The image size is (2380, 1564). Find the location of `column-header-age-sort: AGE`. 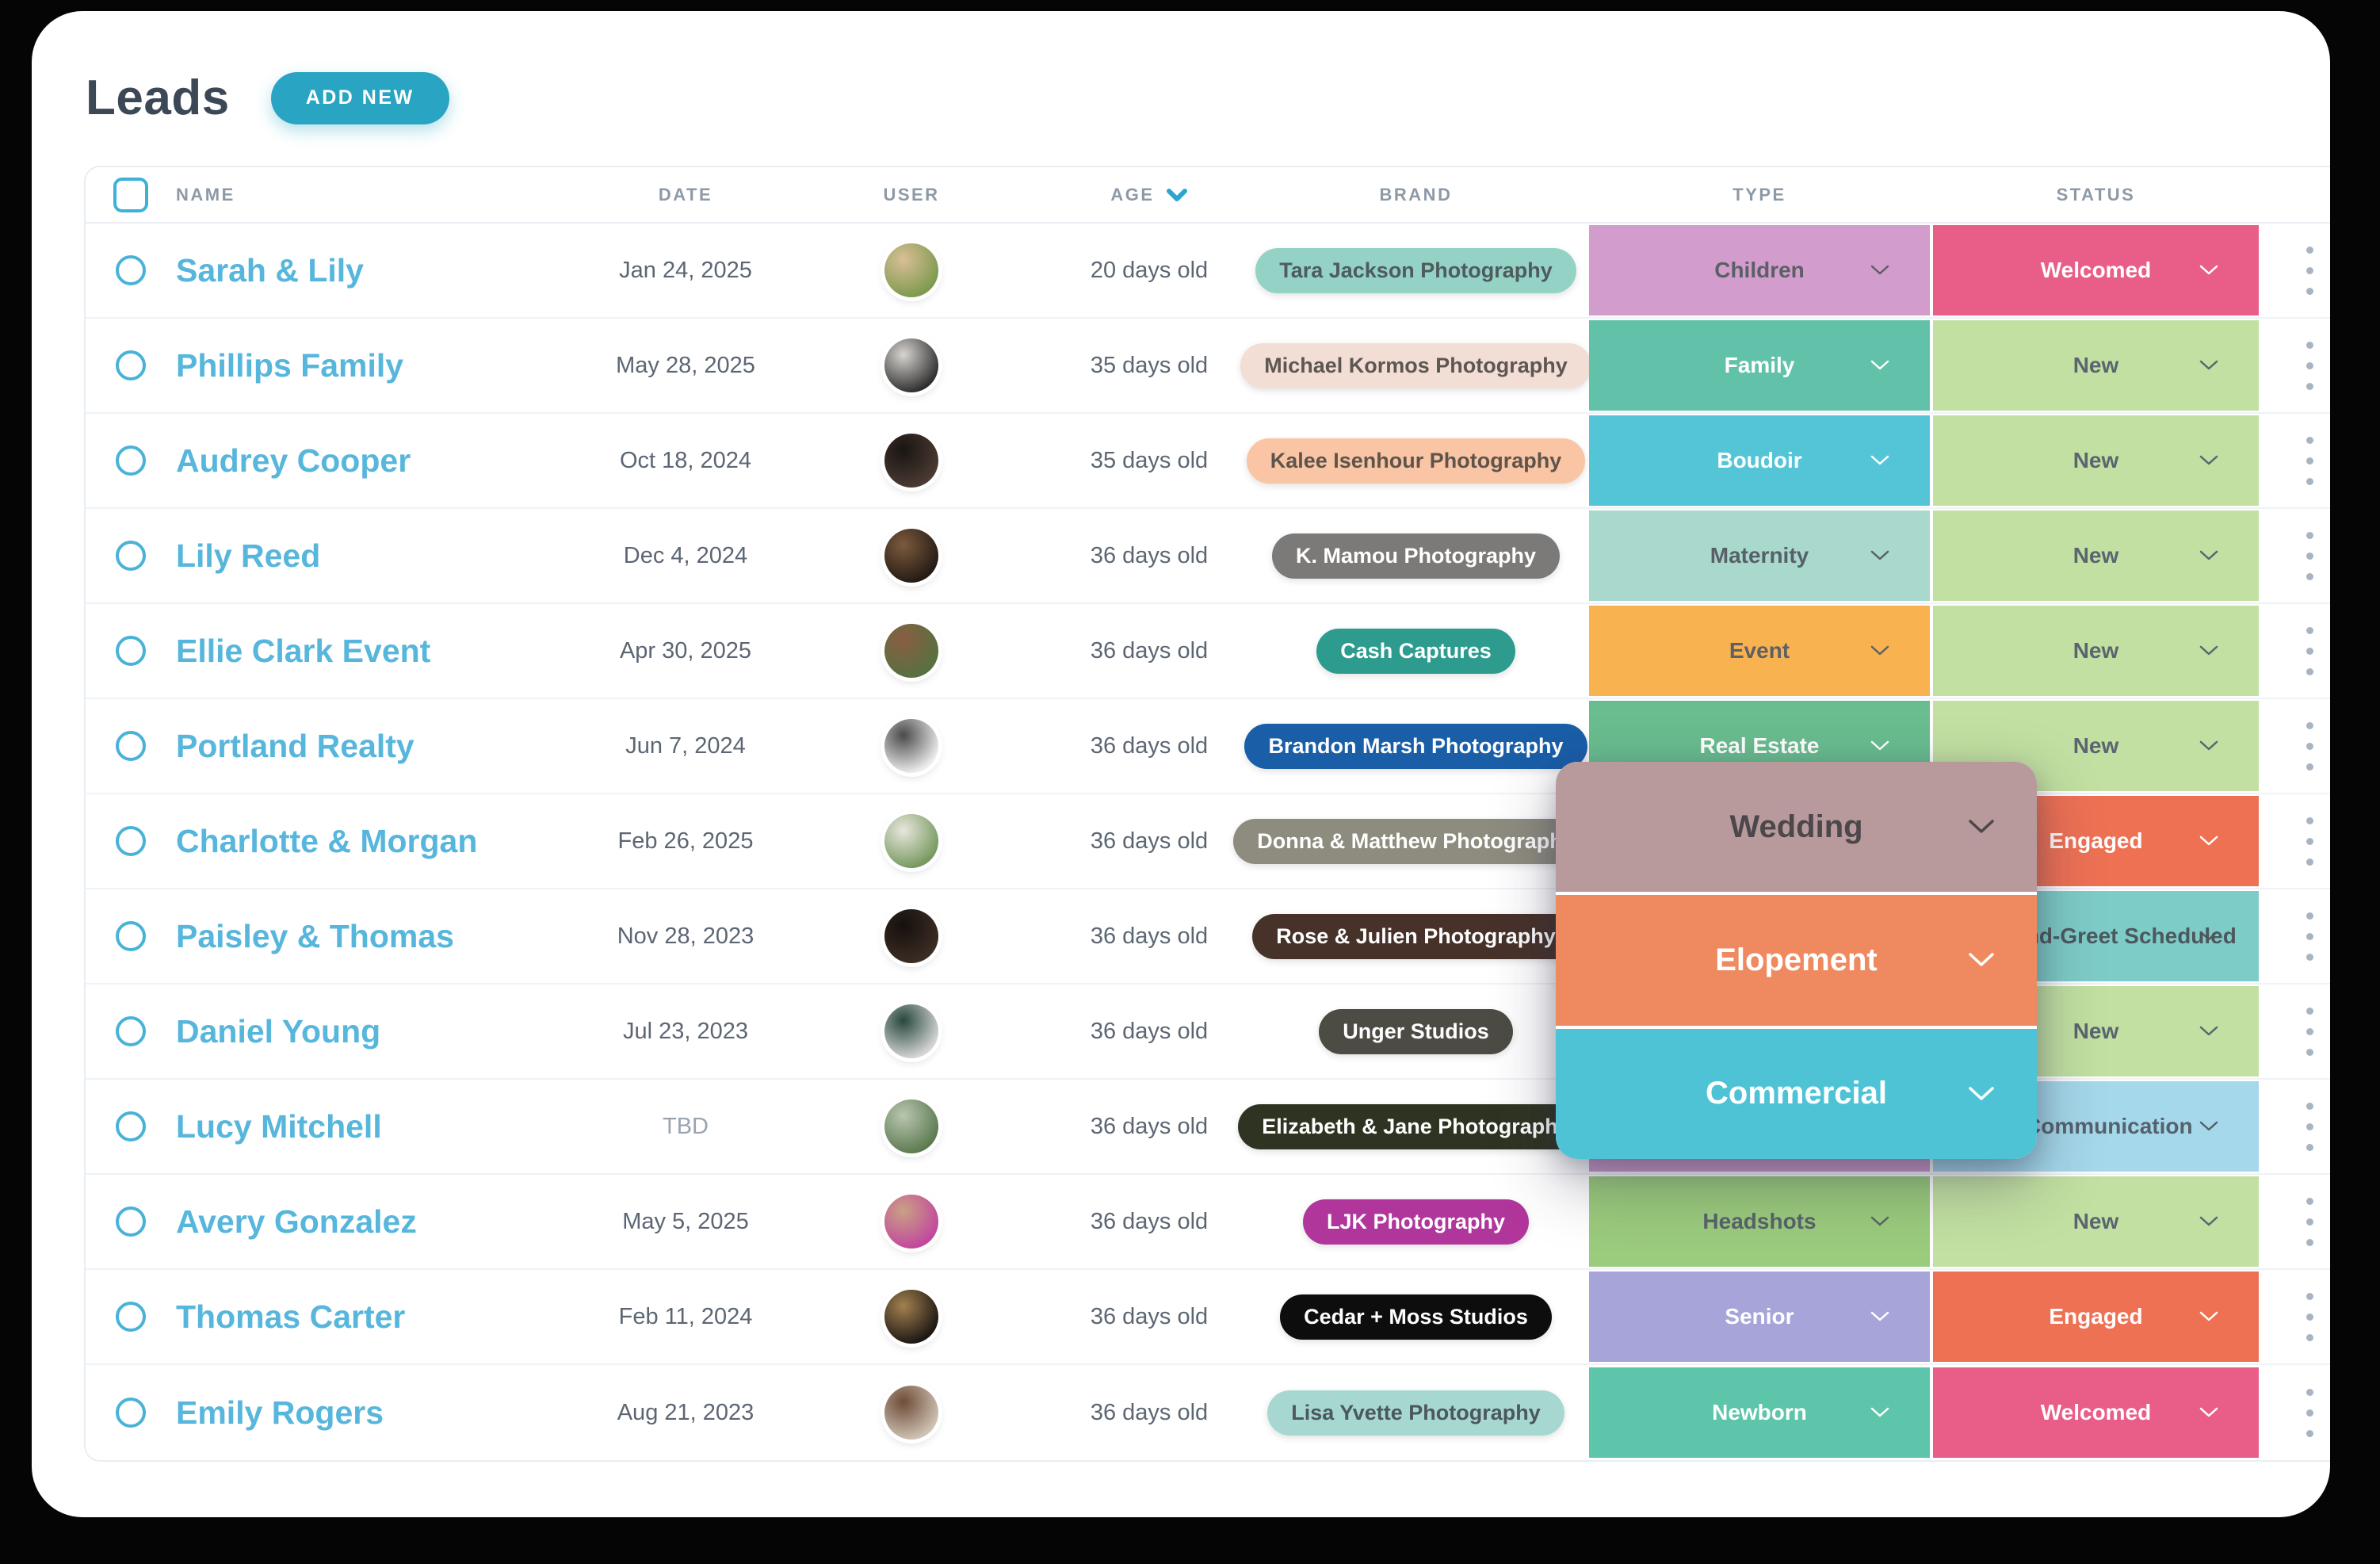

column-header-age-sort: AGE is located at coordinates (1149, 195).